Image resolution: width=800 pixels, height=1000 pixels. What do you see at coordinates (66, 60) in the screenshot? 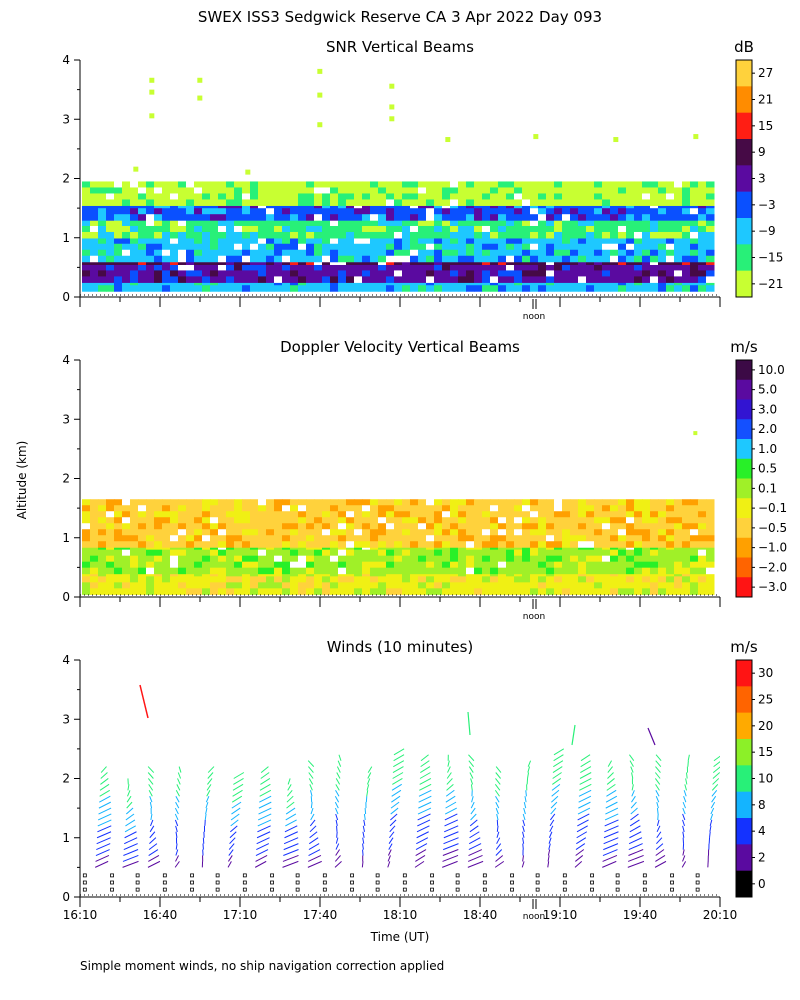
I see `y-tick-label: 4` at bounding box center [66, 60].